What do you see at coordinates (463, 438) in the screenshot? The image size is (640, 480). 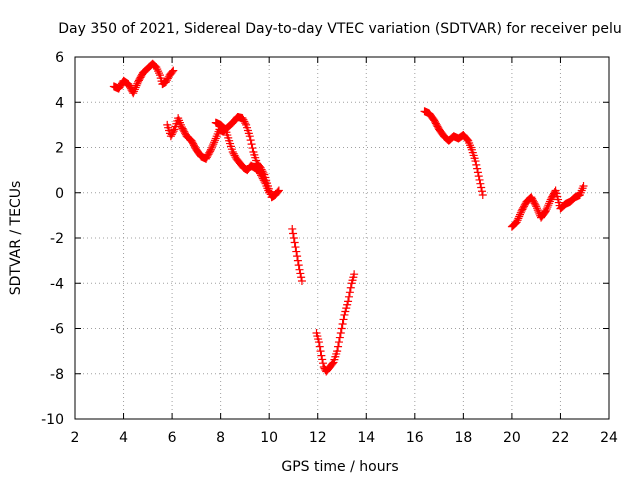 I see `x-tick-label: 18` at bounding box center [463, 438].